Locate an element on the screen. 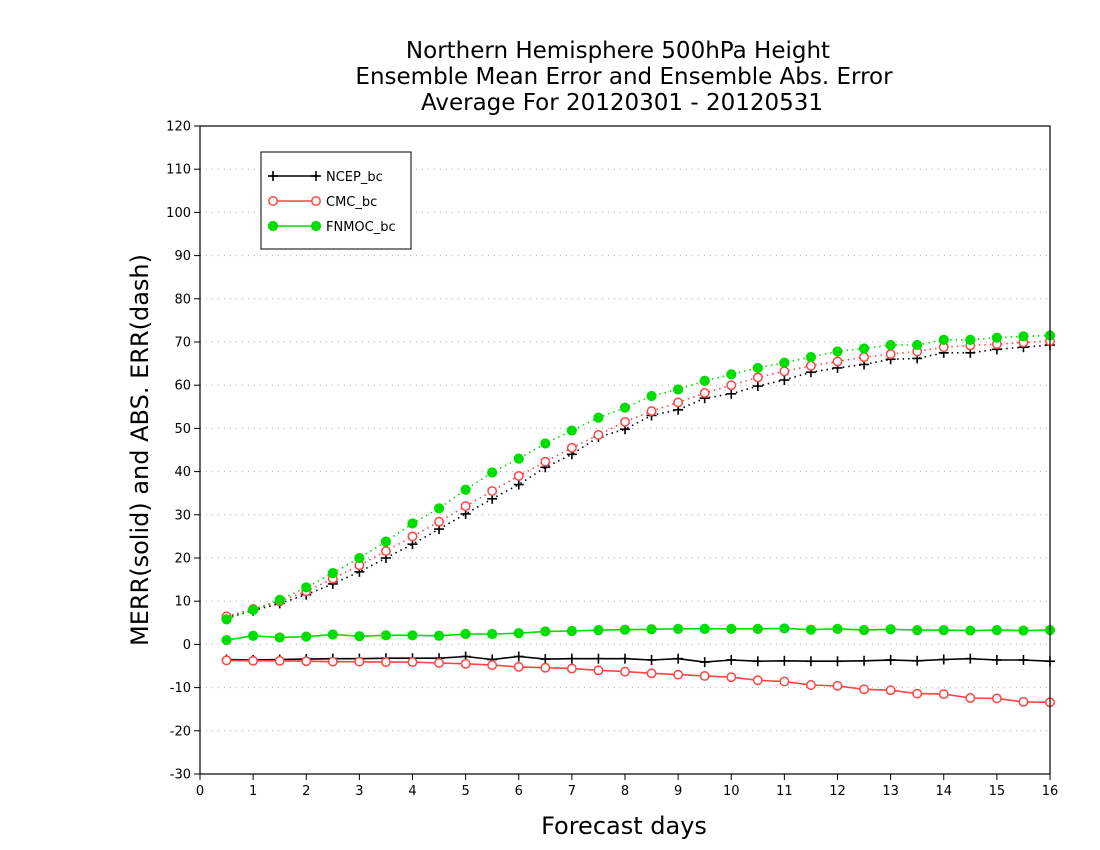  y-tick-label: 0 is located at coordinates (187, 645).